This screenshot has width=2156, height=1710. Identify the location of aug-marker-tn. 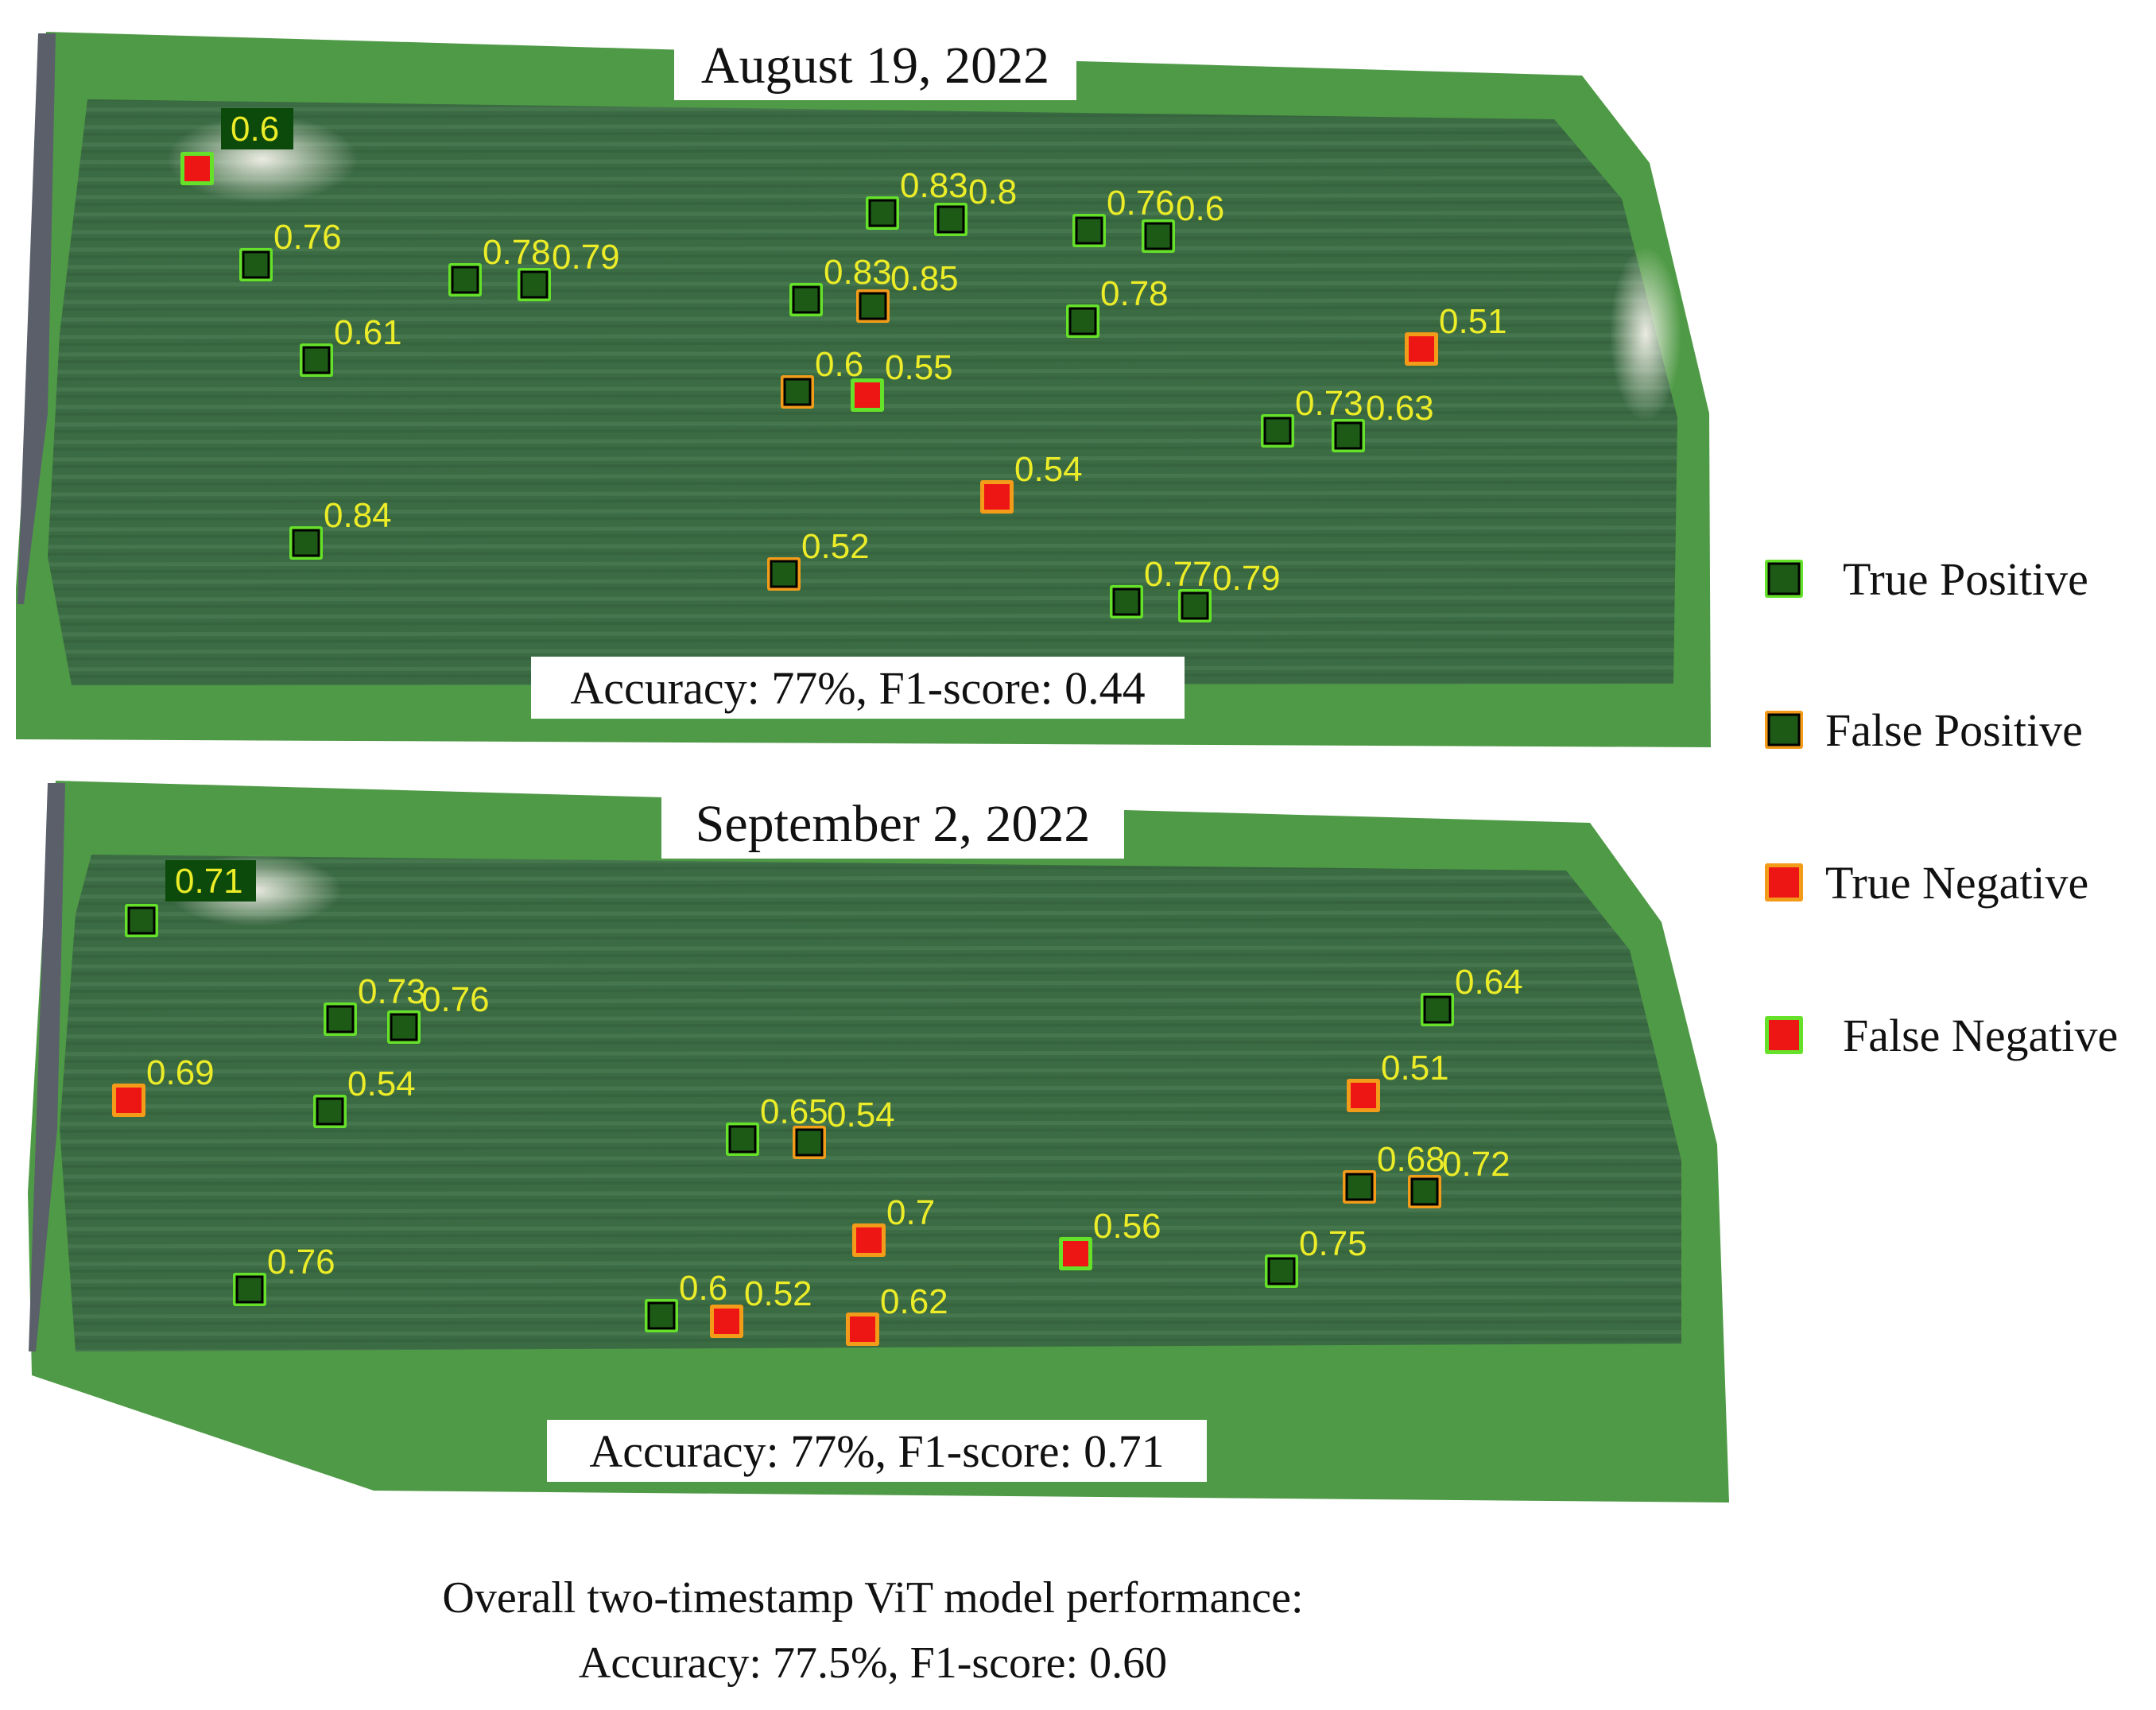
(997, 497).